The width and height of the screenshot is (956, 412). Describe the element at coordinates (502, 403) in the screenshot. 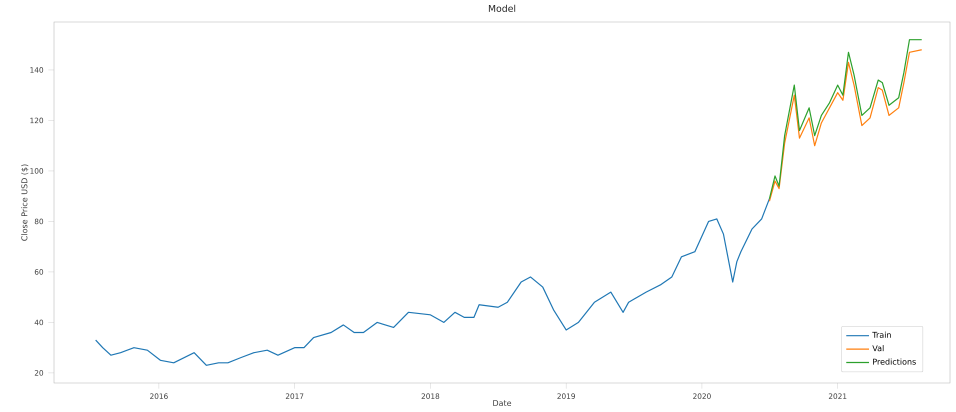

I see `x-axis-title: Date` at that location.